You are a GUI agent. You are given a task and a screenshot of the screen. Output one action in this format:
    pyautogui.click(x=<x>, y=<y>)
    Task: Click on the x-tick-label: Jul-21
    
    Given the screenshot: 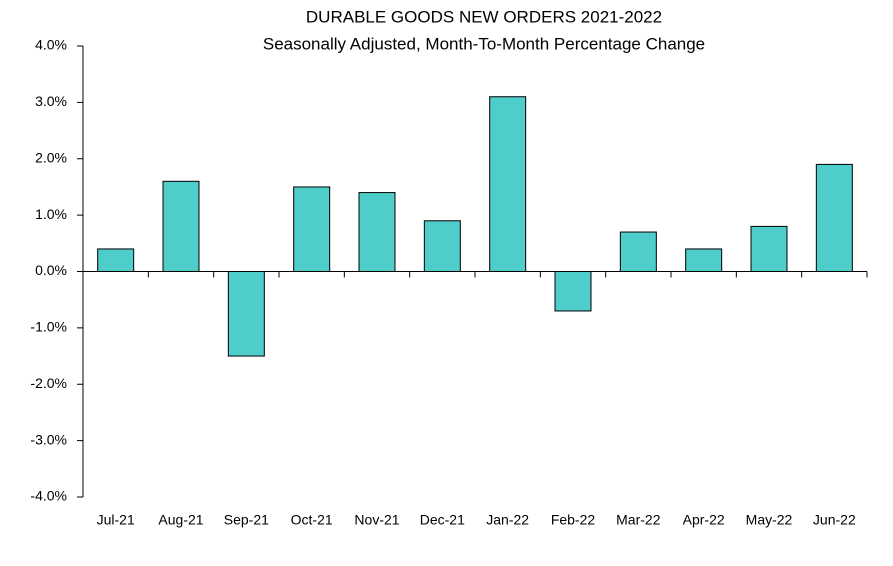 What is the action you would take?
    pyautogui.click(x=116, y=520)
    